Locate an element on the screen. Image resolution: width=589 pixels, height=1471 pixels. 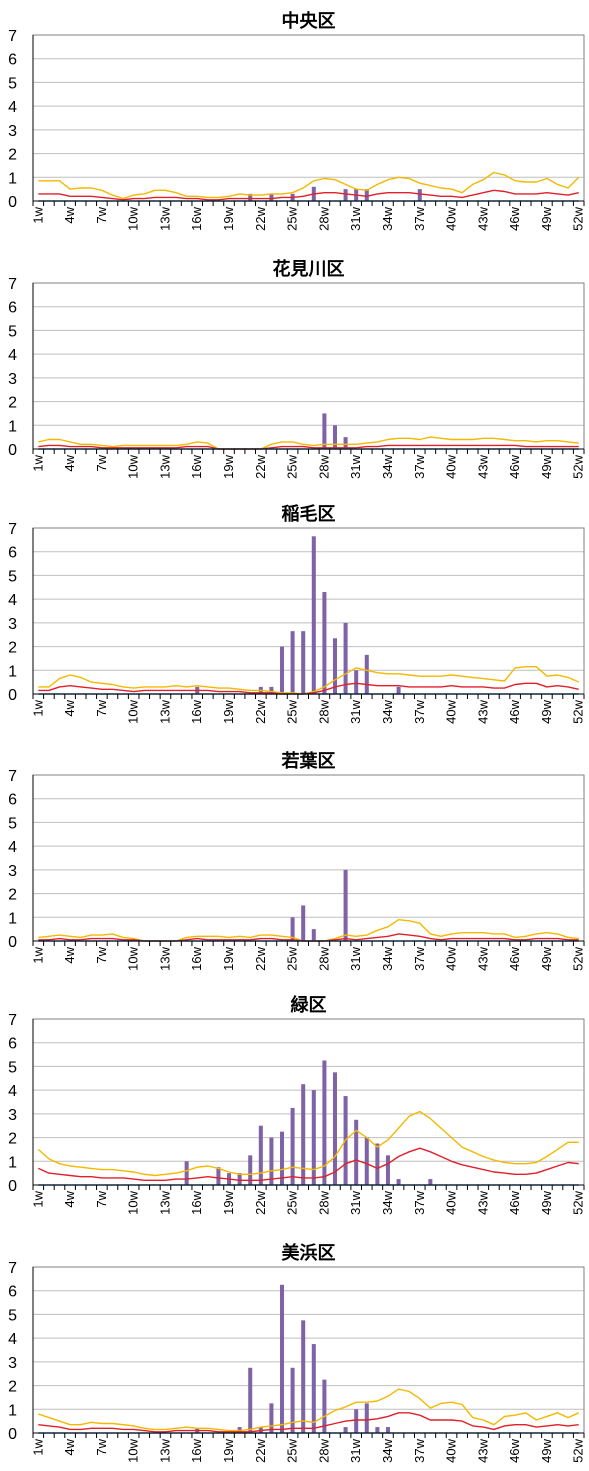
x-tick-label: 19w is located at coordinates (228, 1202).